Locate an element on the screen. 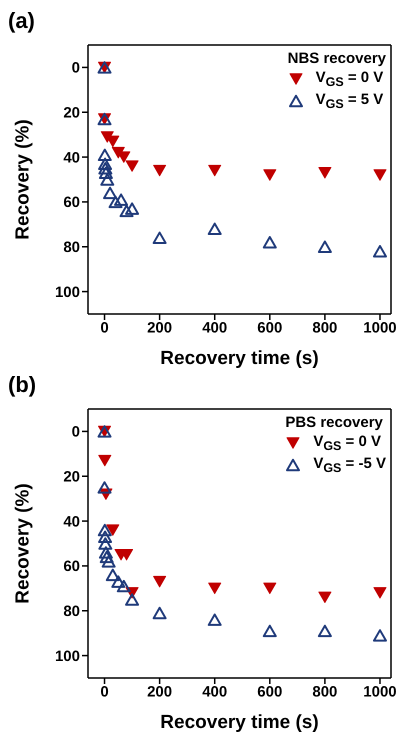 The width and height of the screenshot is (416, 744). legend-label: V$_{GS}$ = 5 V is located at coordinates (350, 101).